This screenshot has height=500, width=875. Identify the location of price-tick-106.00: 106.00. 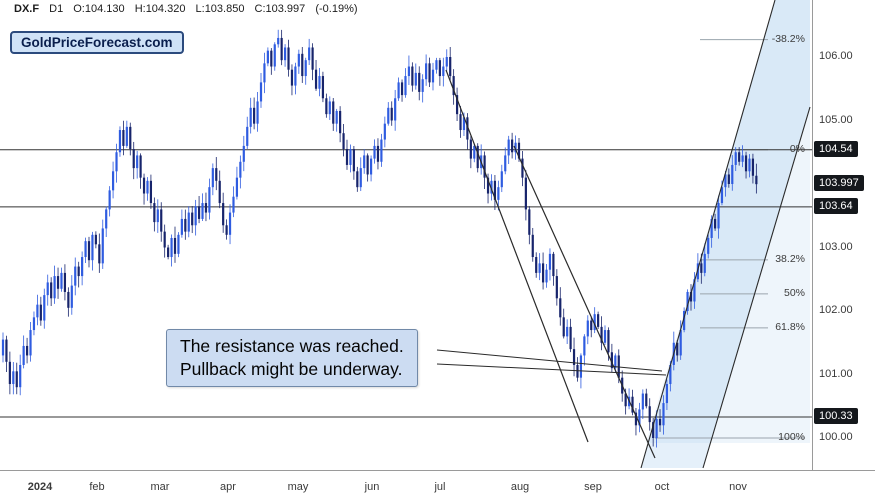
(836, 56).